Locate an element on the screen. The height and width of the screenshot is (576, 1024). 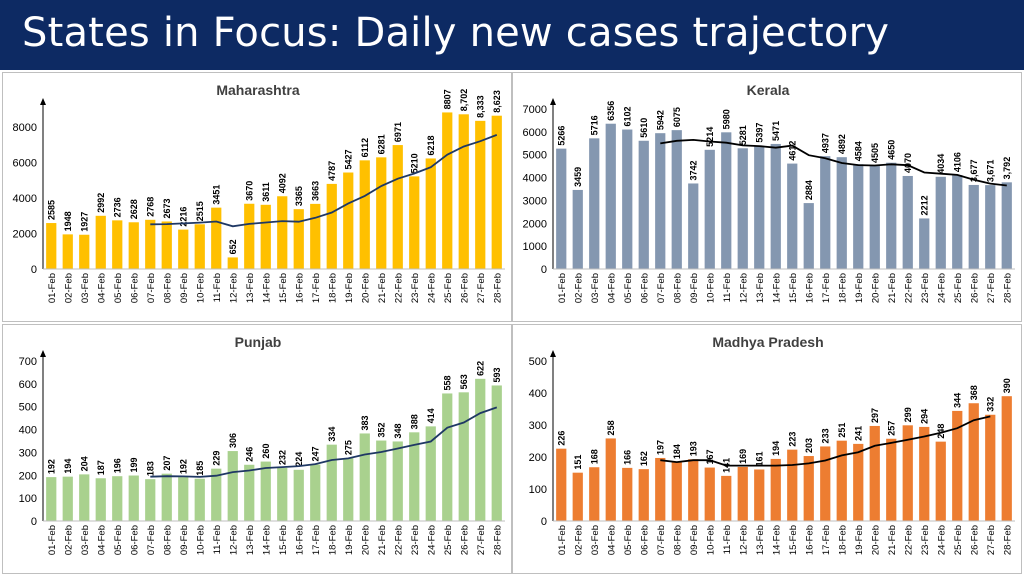
data-label: 2585 is located at coordinates (52, 210).